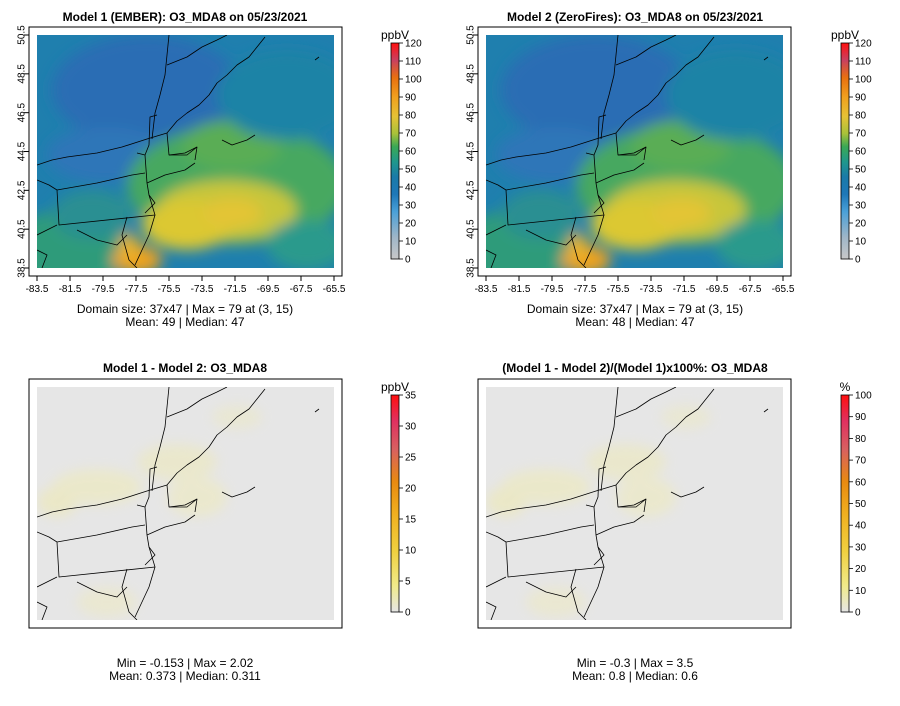  Describe the element at coordinates (411, 396) in the screenshot. I see `colorbar-tick-label: 35` at that location.